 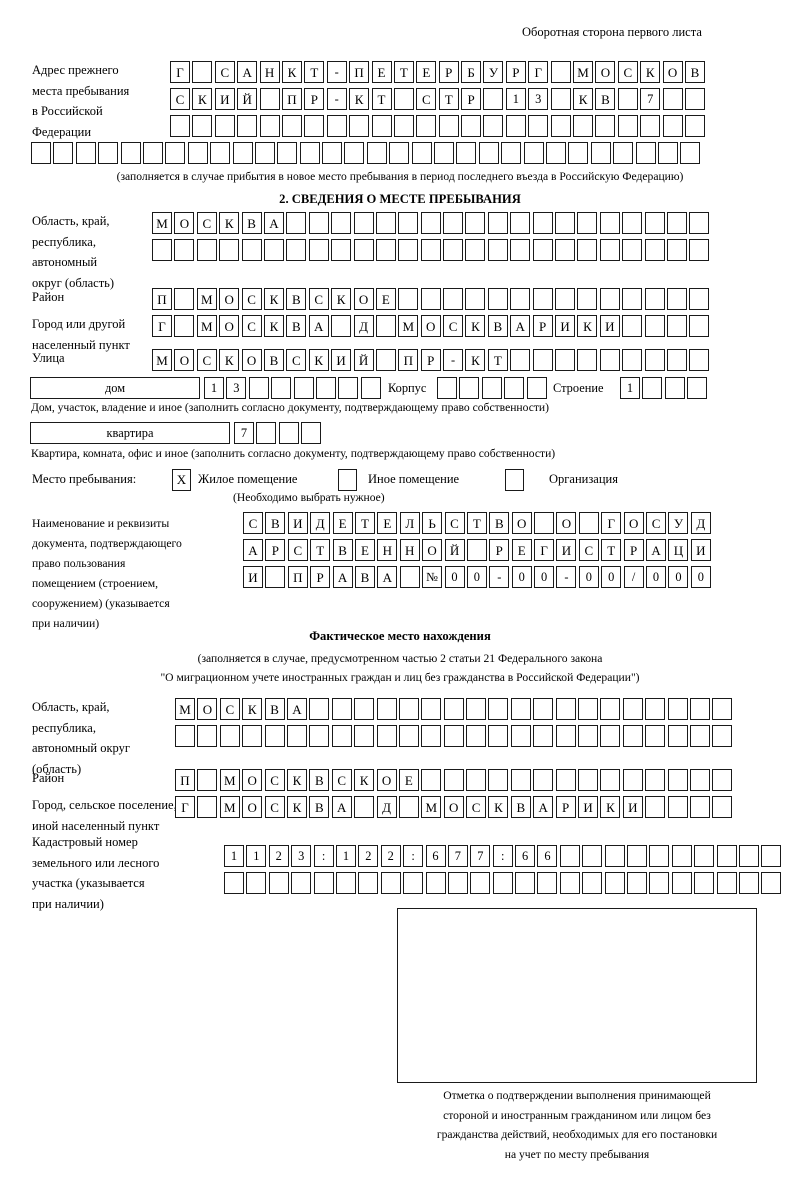 What do you see at coordinates (588, 577) in the screenshot?
I see `document-basis-cell-16: 0` at bounding box center [588, 577].